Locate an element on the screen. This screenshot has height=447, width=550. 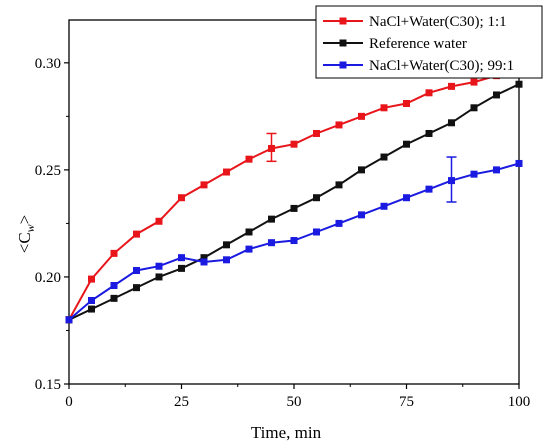
legend-label: NaCl+Water(C30); 99:1 is located at coordinates (441, 66).